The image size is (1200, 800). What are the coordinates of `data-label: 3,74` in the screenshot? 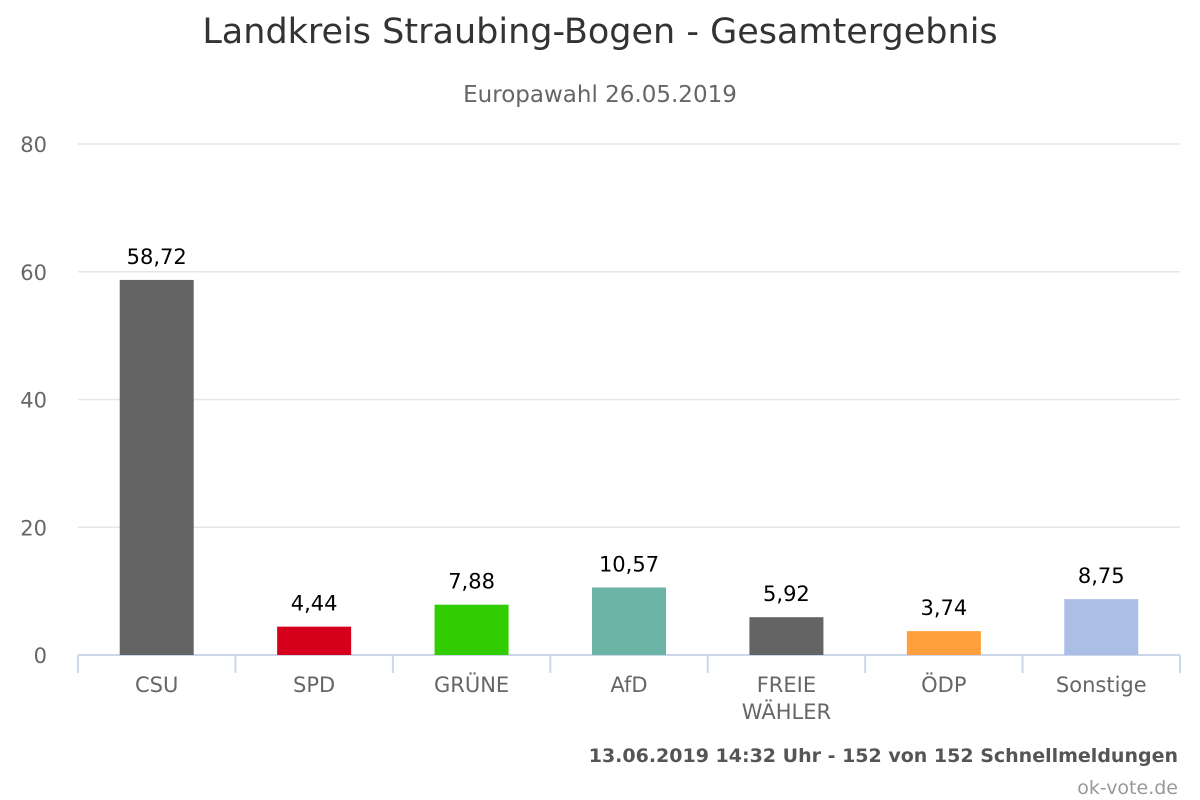 It's located at (943, 608).